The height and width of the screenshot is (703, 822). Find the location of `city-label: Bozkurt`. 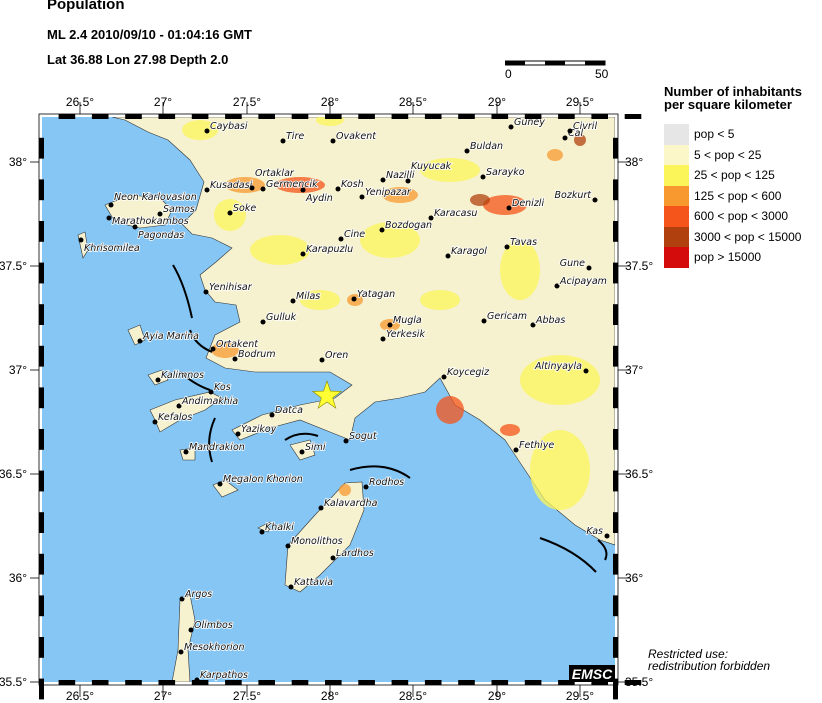

city-label: Bozkurt is located at coordinates (574, 195).